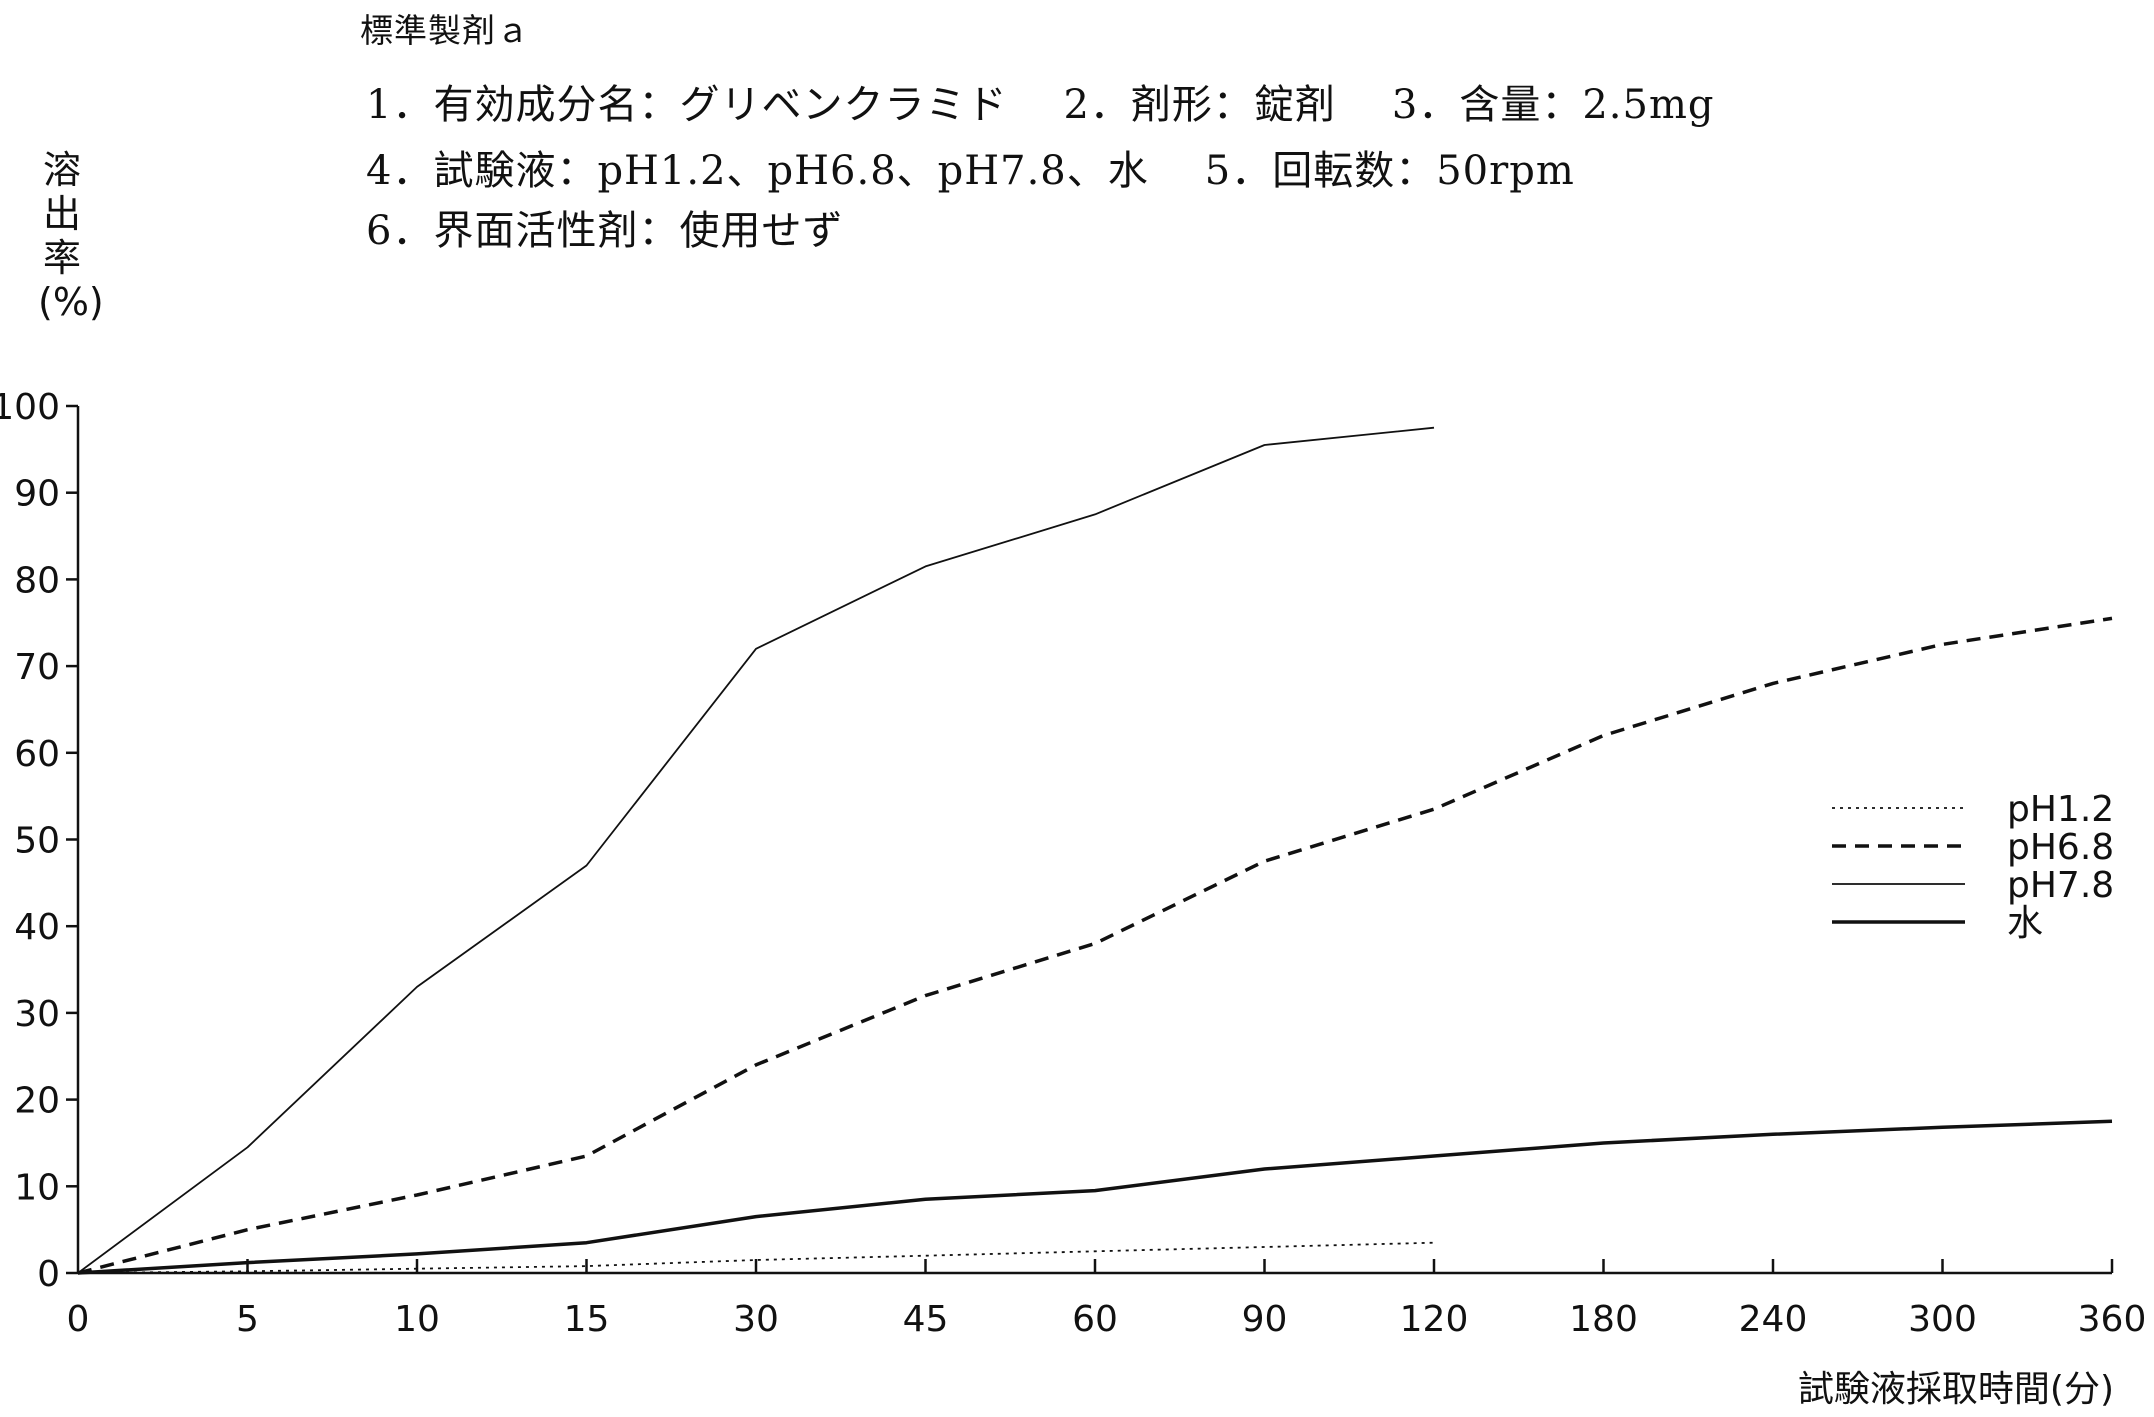 The image size is (2154, 1417). I want to click on legend-label-pH6.8: pH6.8, so click(2060, 847).